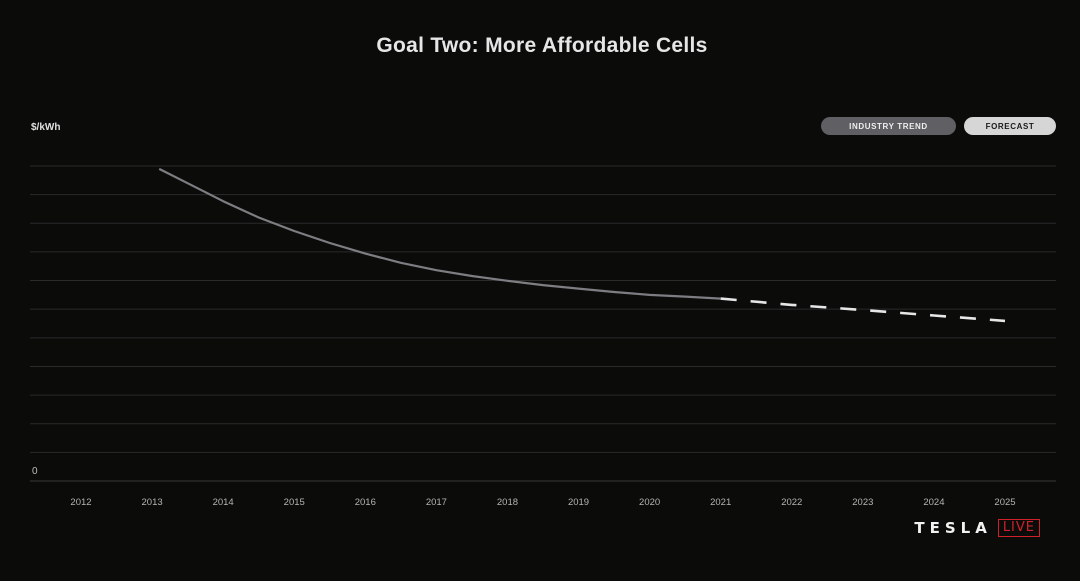 This screenshot has width=1080, height=581. I want to click on legend-item-forecast: FORECAST, so click(1010, 126).